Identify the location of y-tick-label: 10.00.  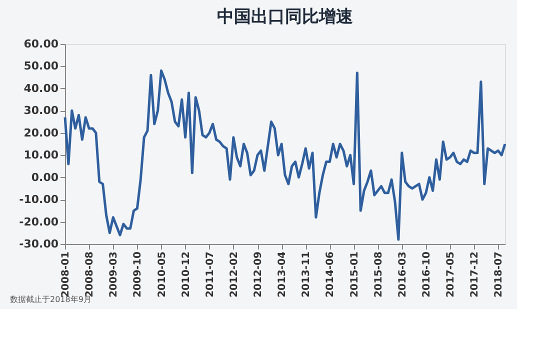
(41, 155).